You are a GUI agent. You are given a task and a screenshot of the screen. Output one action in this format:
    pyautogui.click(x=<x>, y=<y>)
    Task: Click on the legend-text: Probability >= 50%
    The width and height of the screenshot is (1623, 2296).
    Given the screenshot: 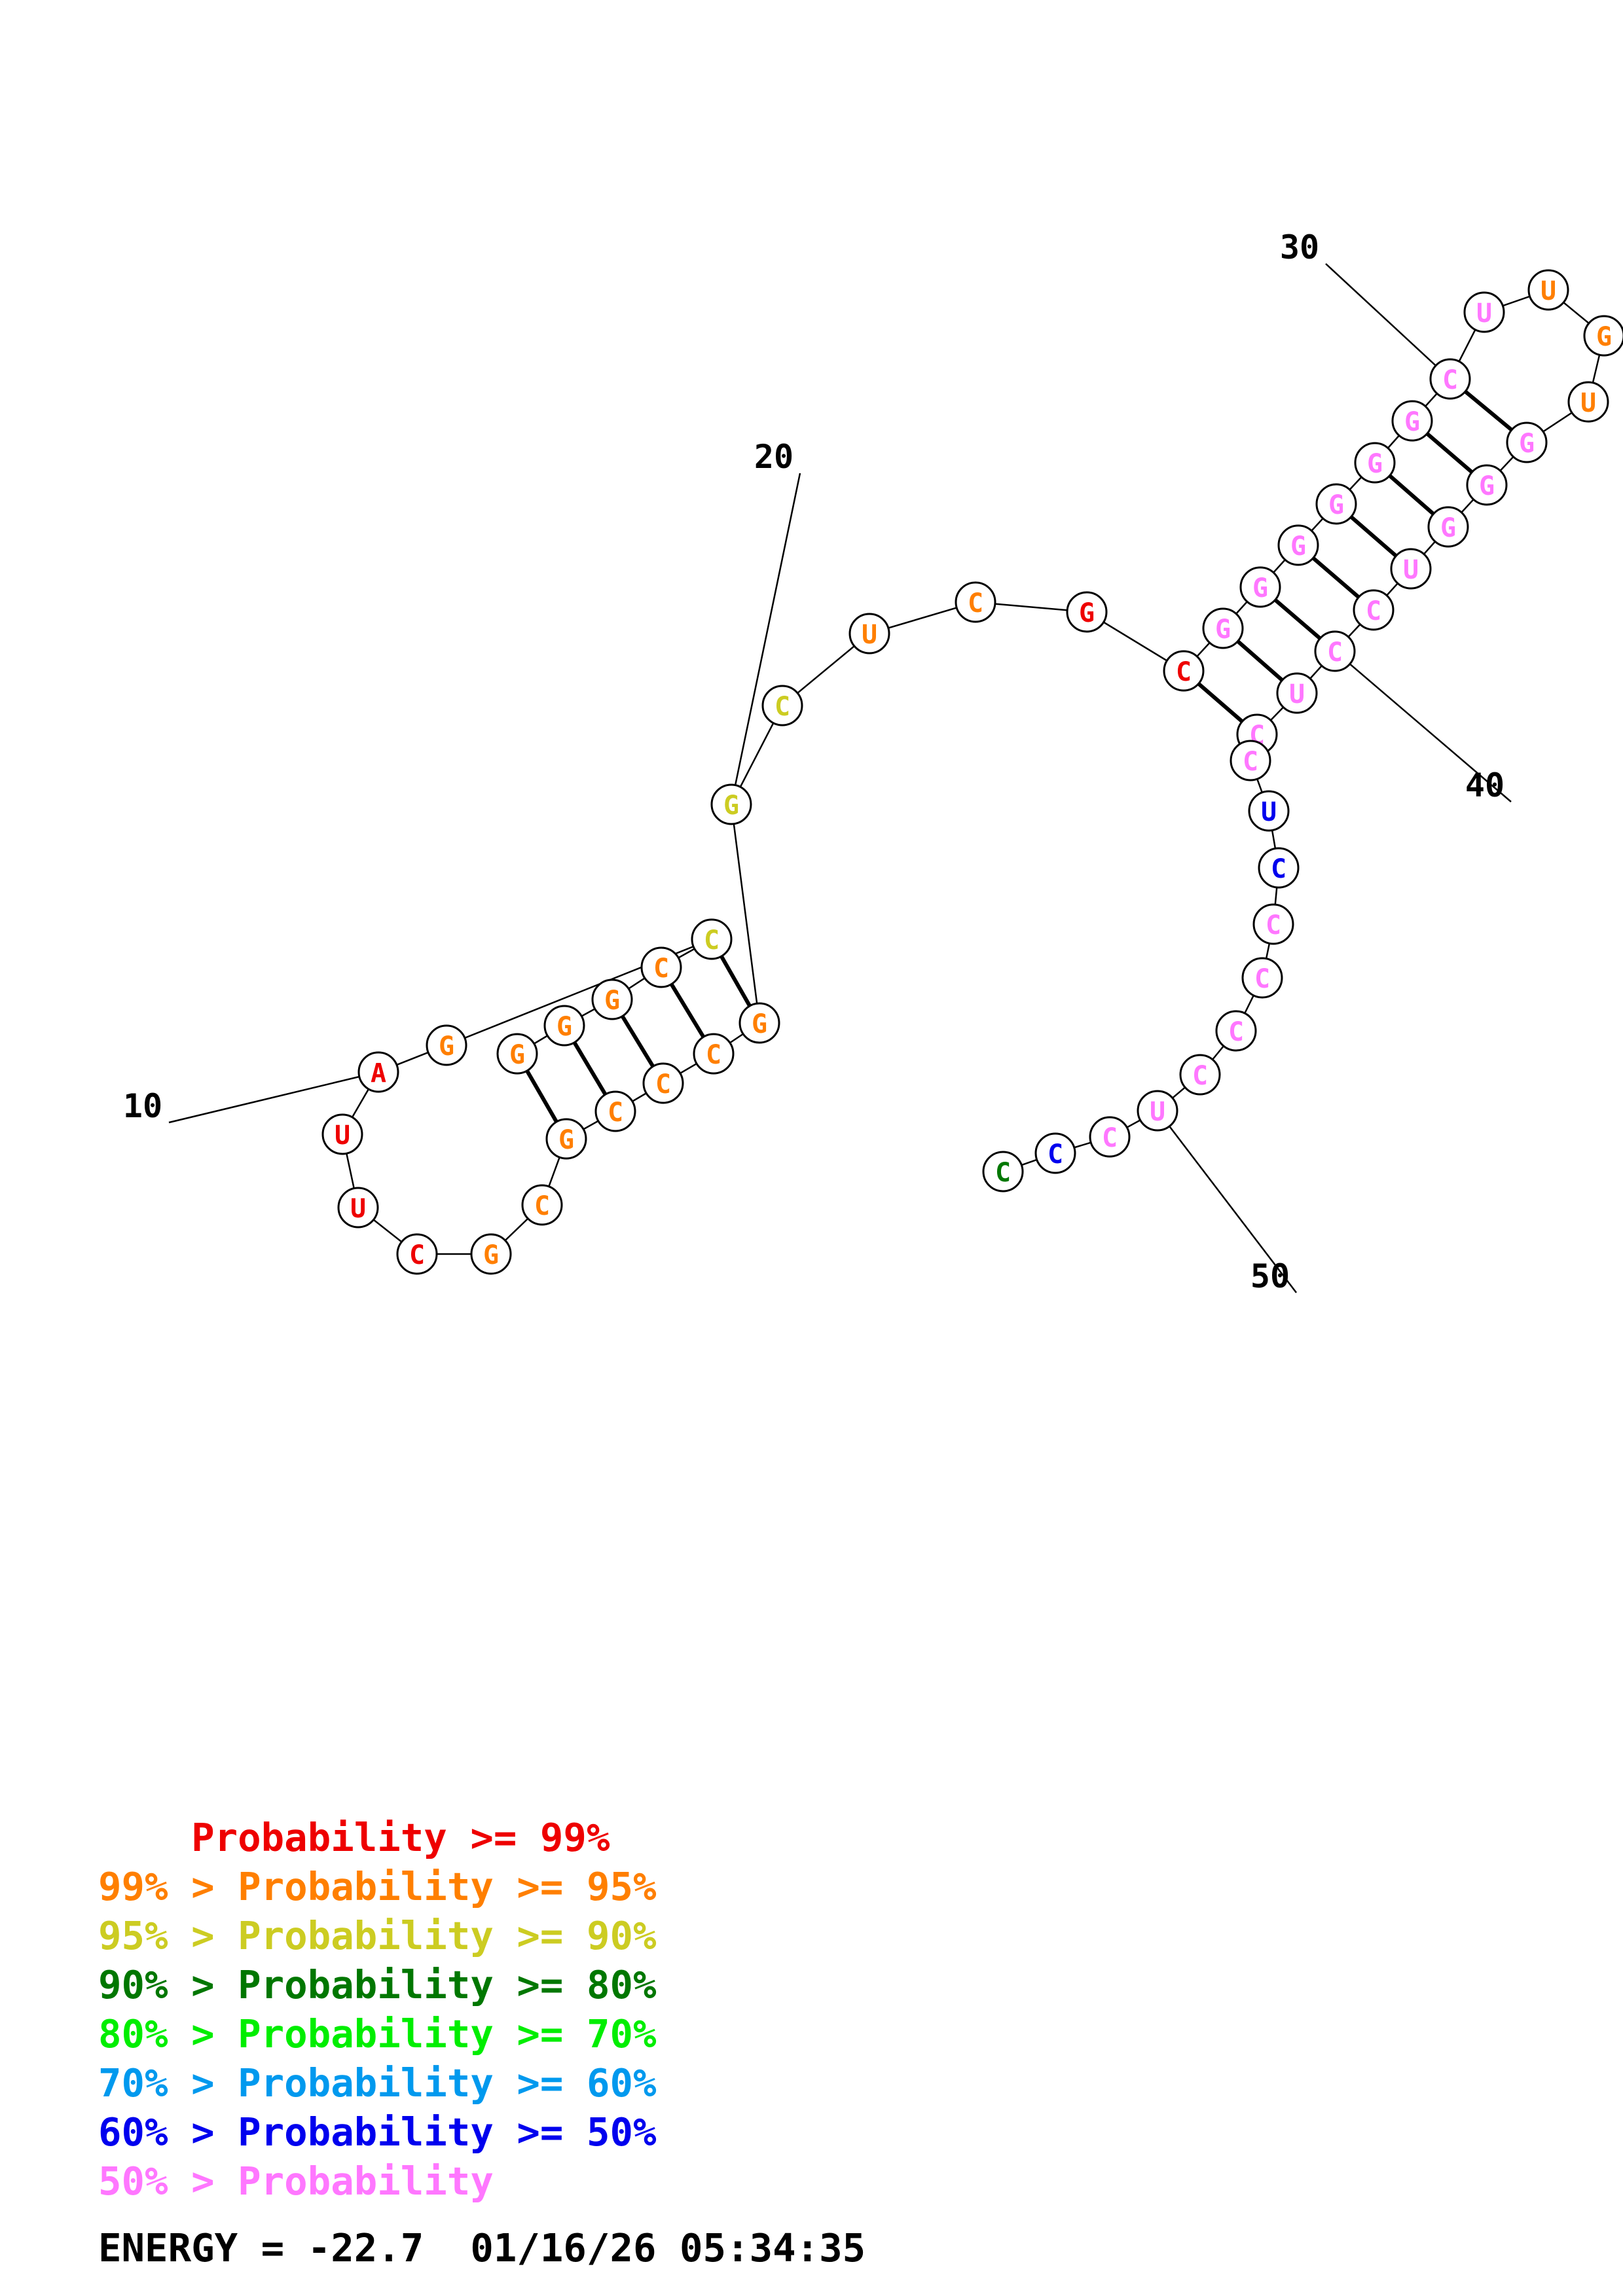 What is the action you would take?
    pyautogui.click(x=447, y=2132)
    